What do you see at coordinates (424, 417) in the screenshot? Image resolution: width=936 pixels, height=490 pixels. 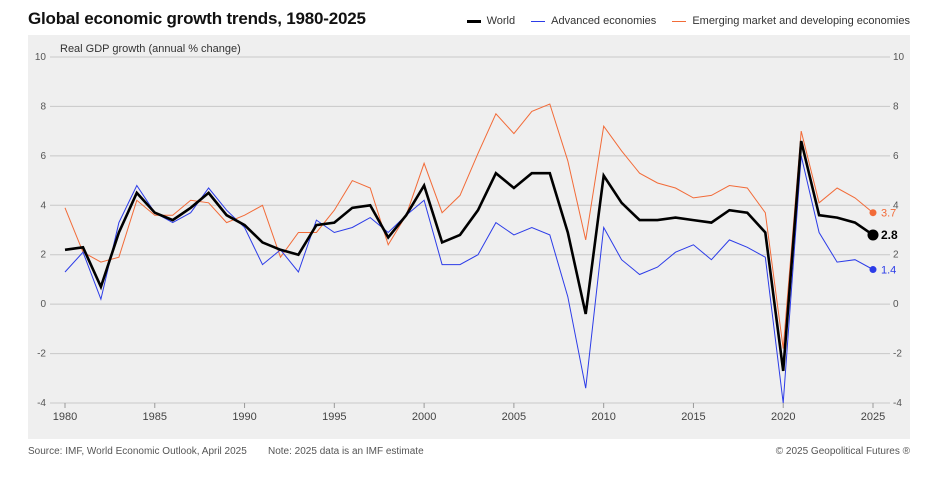 I see `x-tick-label: 2000` at bounding box center [424, 417].